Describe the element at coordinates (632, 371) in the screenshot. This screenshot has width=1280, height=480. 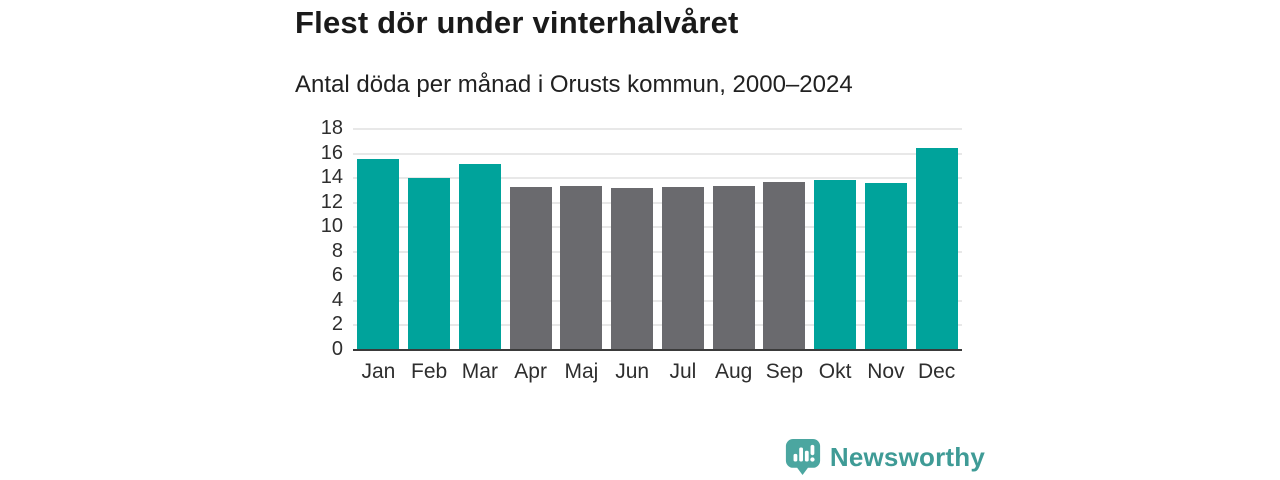
I see `x-tick-label: Jun` at that location.